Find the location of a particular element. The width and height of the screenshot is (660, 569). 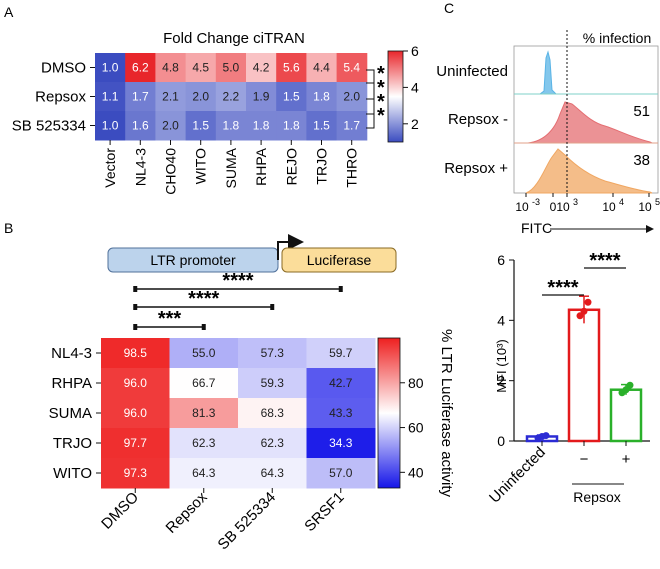

colorbar-a-tick-label: 4 is located at coordinates (415, 87).